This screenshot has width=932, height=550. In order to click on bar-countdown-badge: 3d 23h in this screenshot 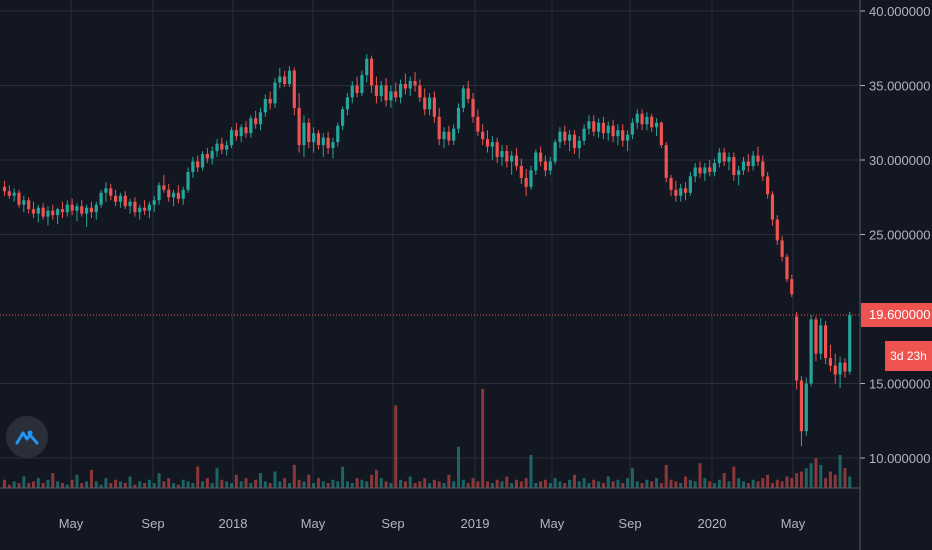, I will do `click(908, 356)`.